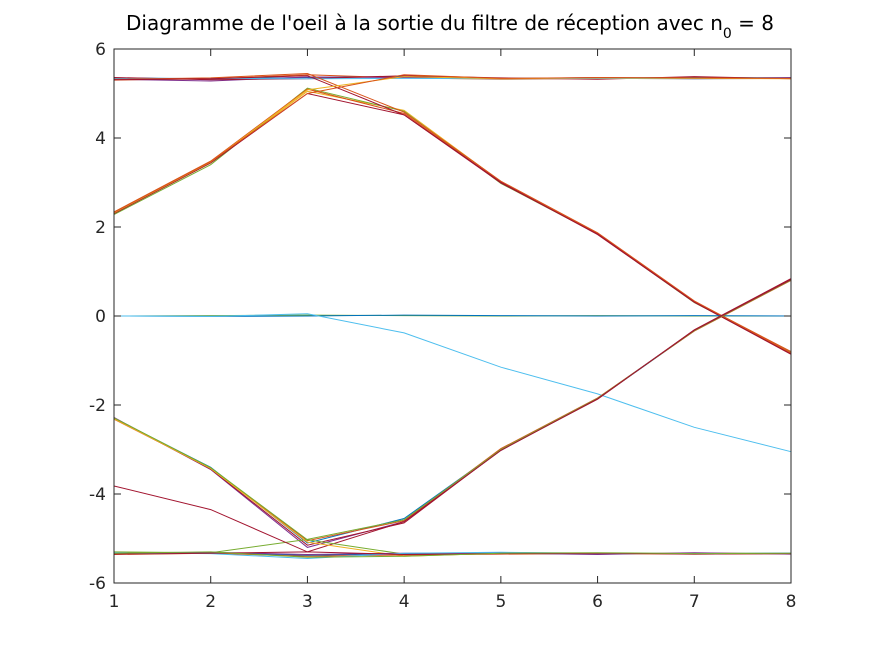  Describe the element at coordinates (210, 602) in the screenshot. I see `x-tick-label-2: 2` at that location.